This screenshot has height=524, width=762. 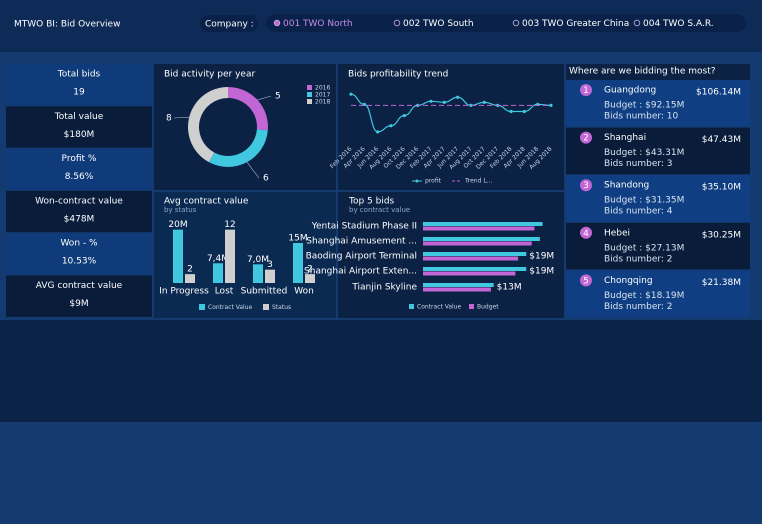 What do you see at coordinates (586, 91) in the screenshot?
I see `rank: 1` at bounding box center [586, 91].